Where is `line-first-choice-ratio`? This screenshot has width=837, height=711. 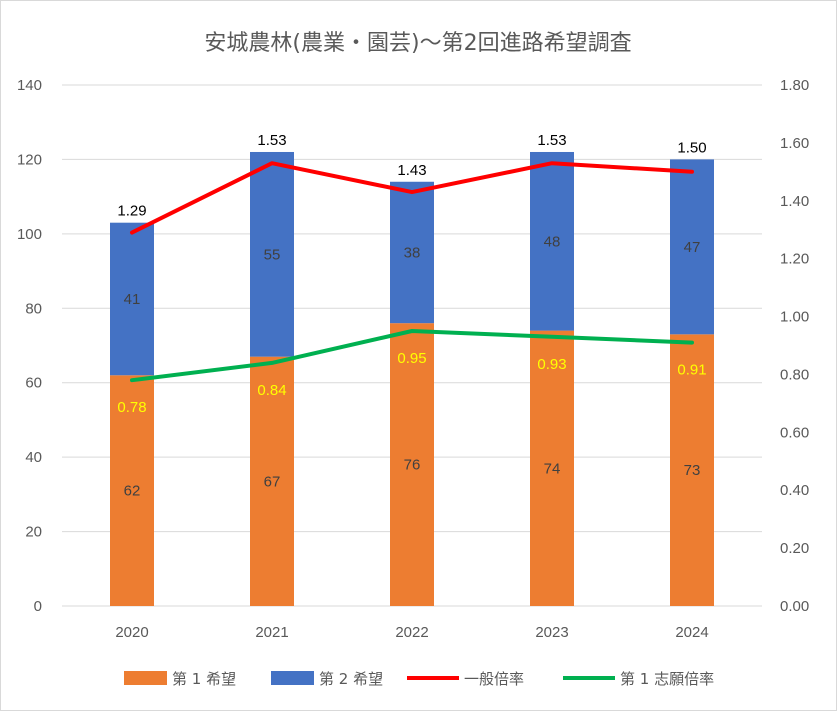 line-first-choice-ratio is located at coordinates (412, 356).